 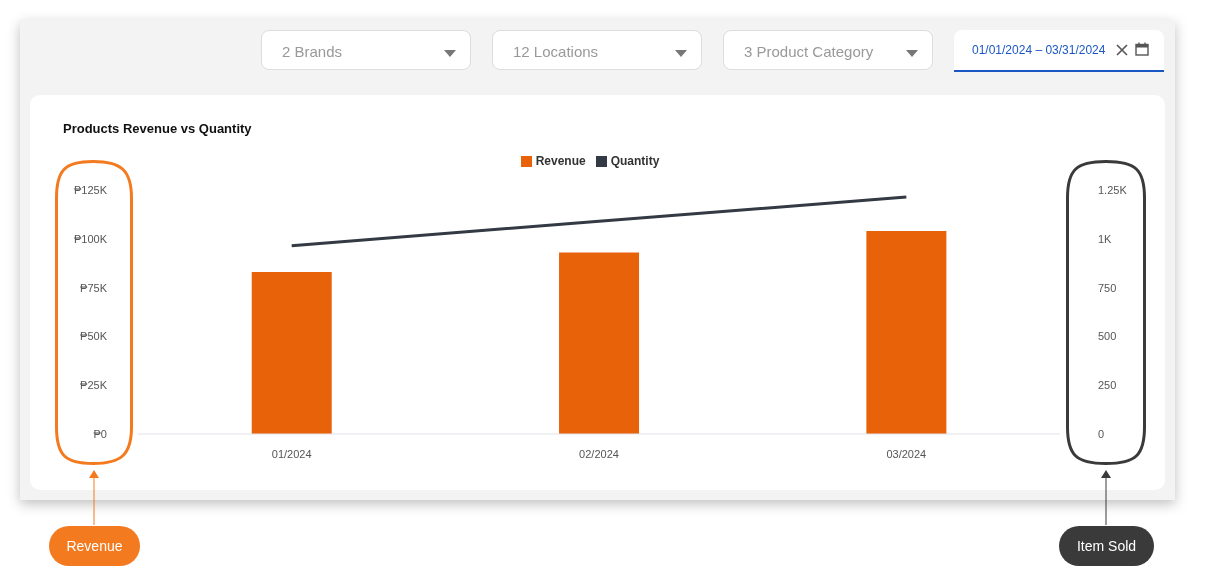 What do you see at coordinates (1039, 50) in the screenshot?
I see `text: 01/01/2024 – 03/31/2024` at bounding box center [1039, 50].